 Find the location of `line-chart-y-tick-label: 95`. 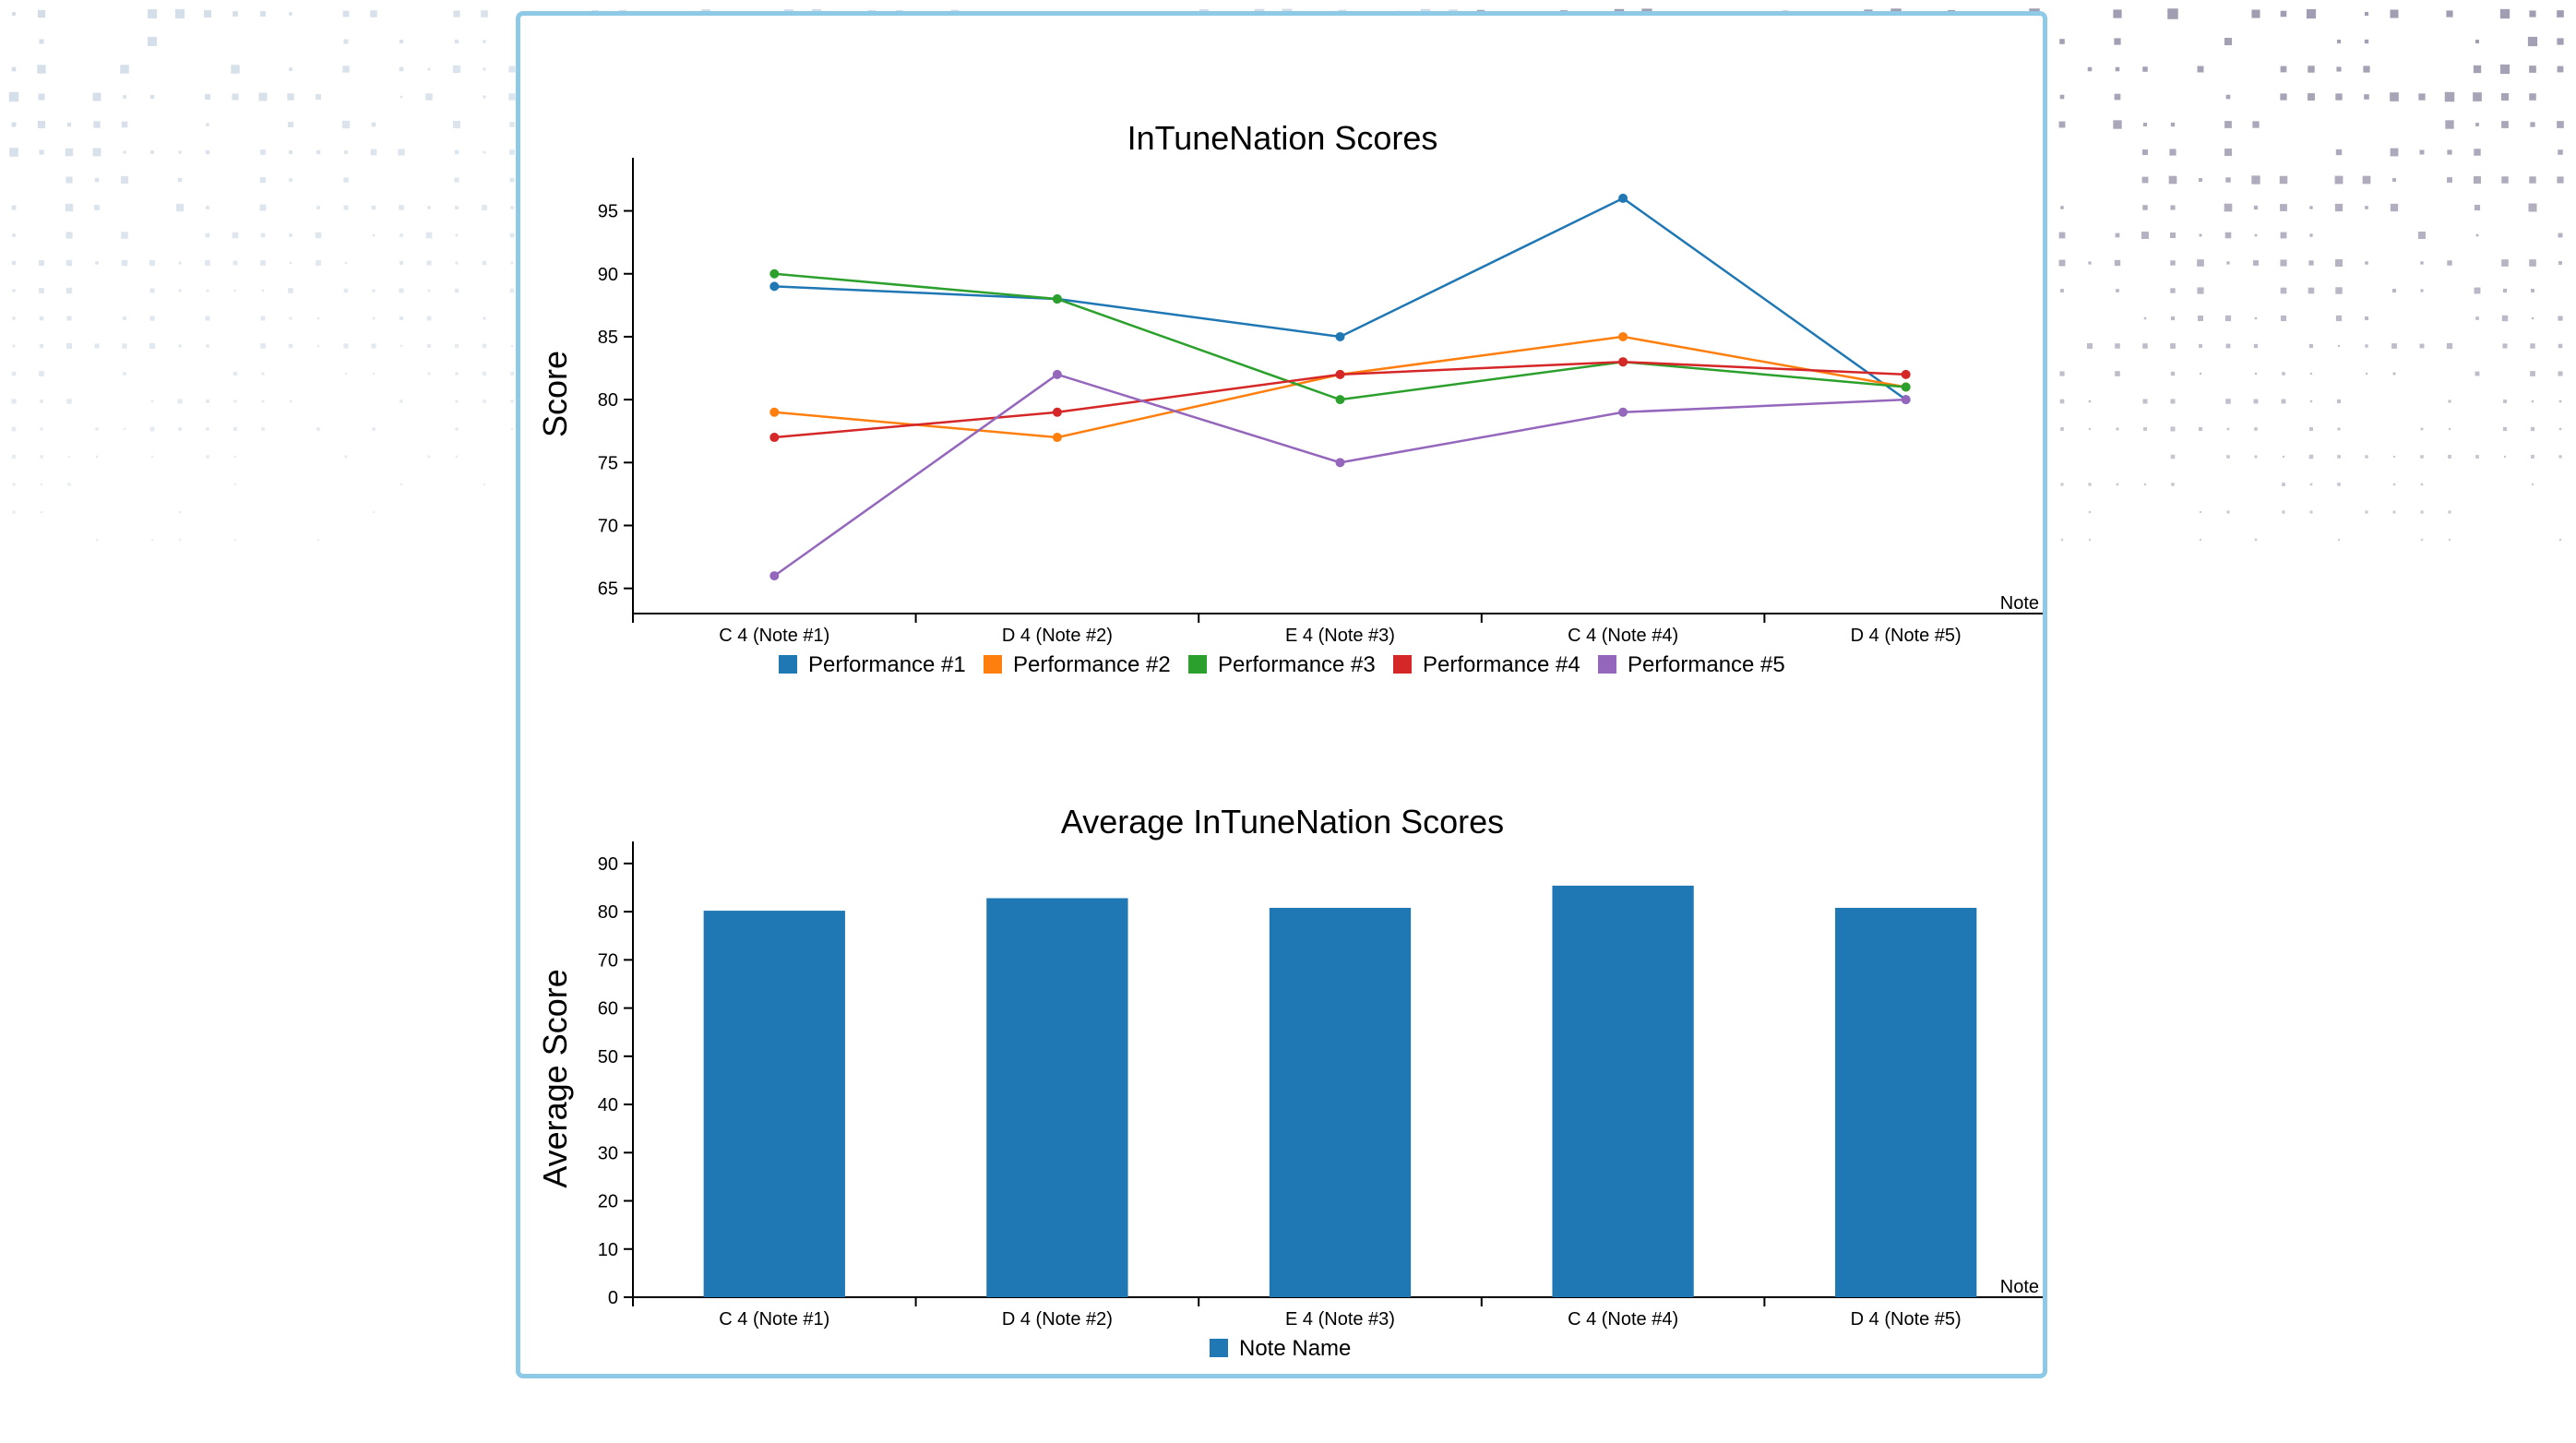

line-chart-y-tick-label: 95 is located at coordinates (608, 212).